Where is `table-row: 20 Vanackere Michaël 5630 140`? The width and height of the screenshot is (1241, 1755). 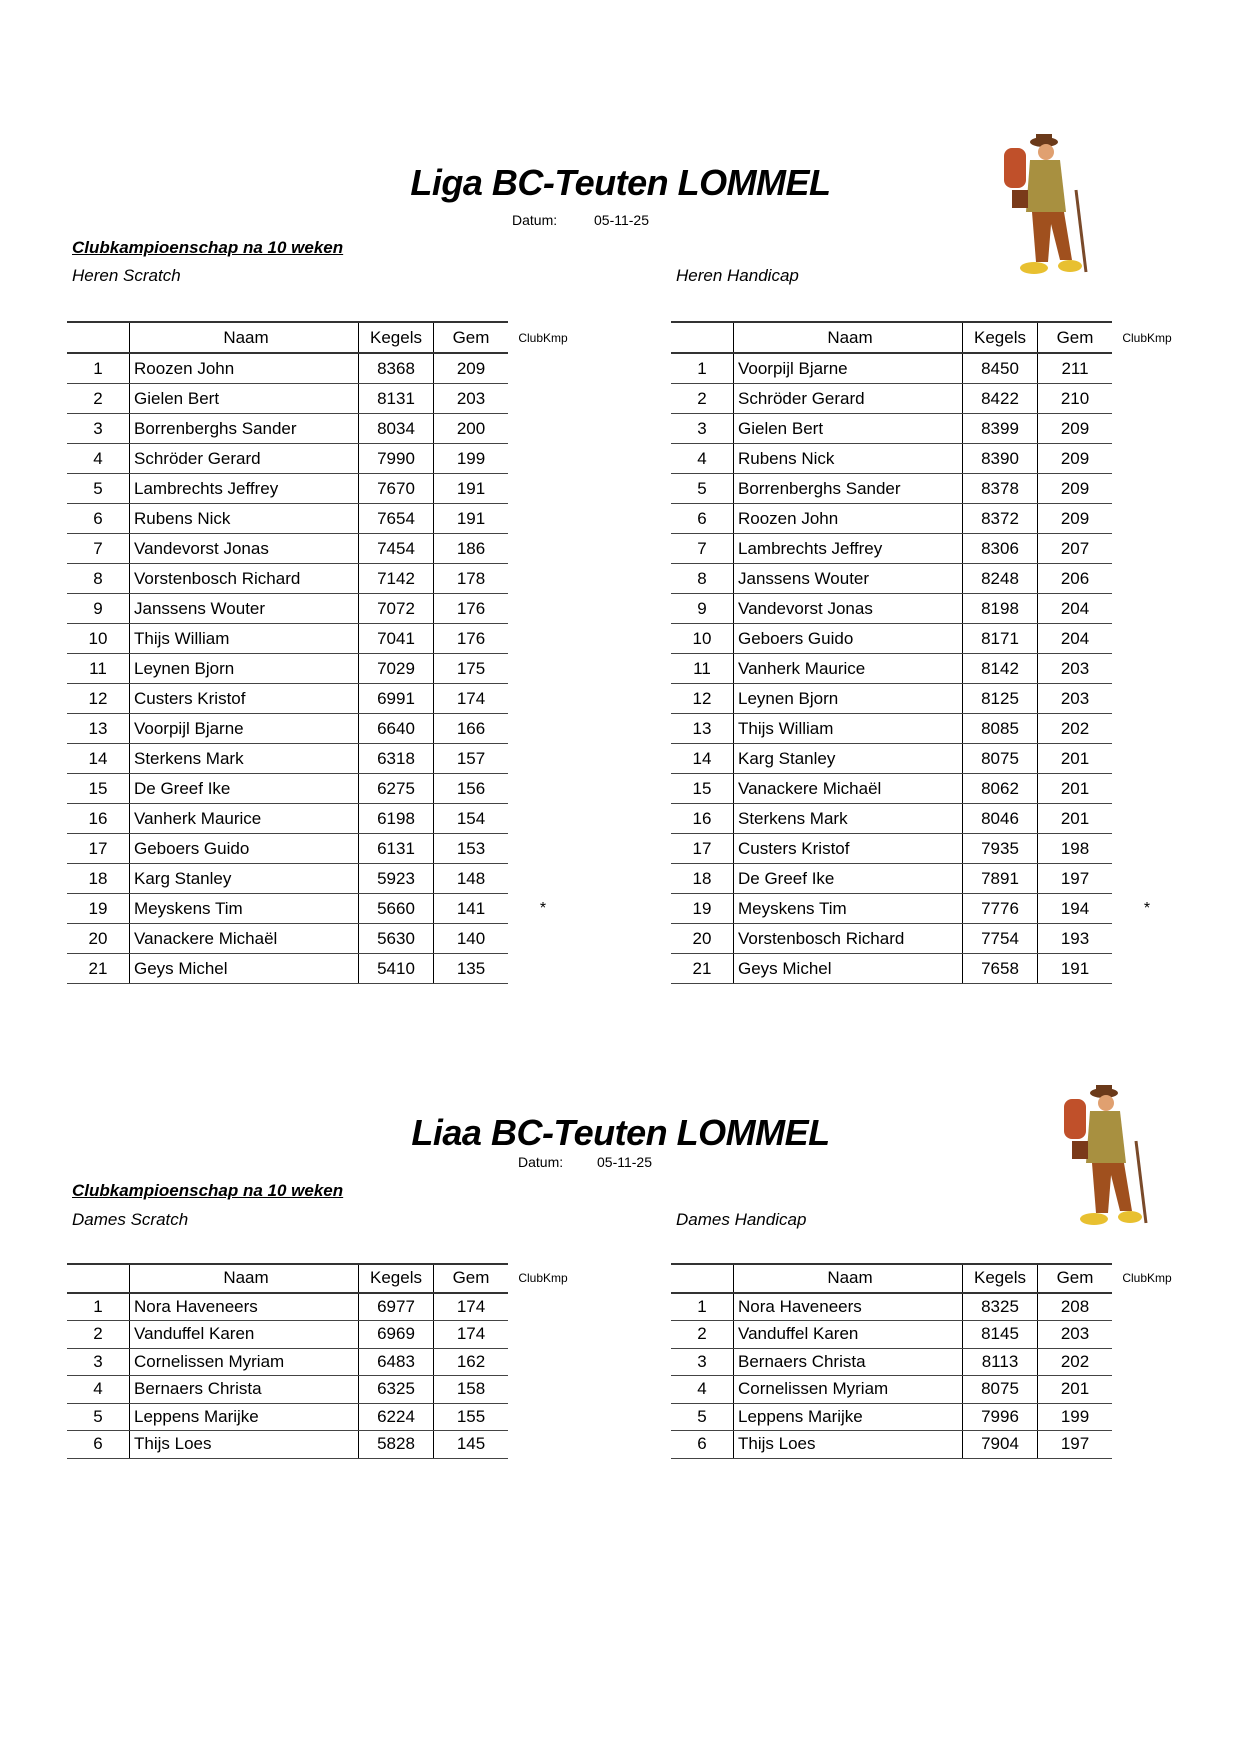
table-row: 20 Vanackere Michaël 5630 140 is located at coordinates (322, 938).